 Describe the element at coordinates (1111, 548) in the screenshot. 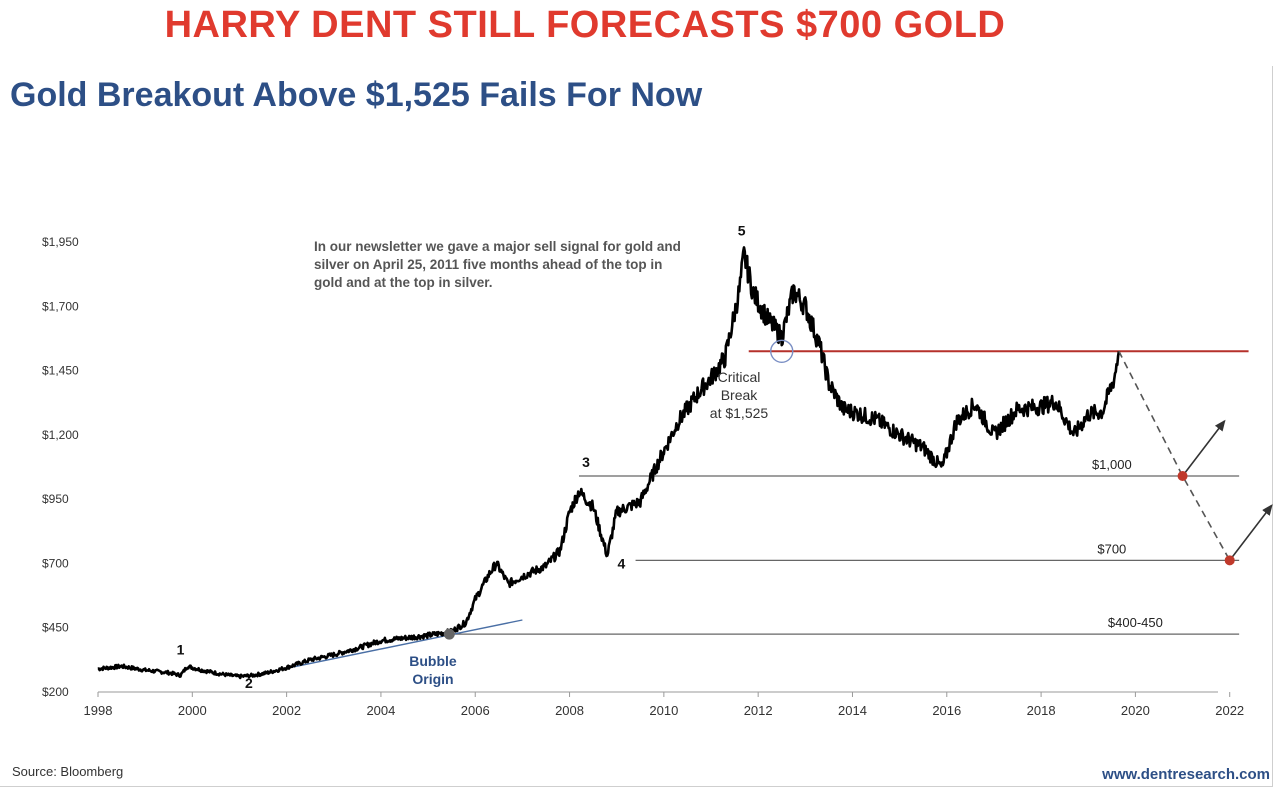

I see `level-label: $700` at that location.